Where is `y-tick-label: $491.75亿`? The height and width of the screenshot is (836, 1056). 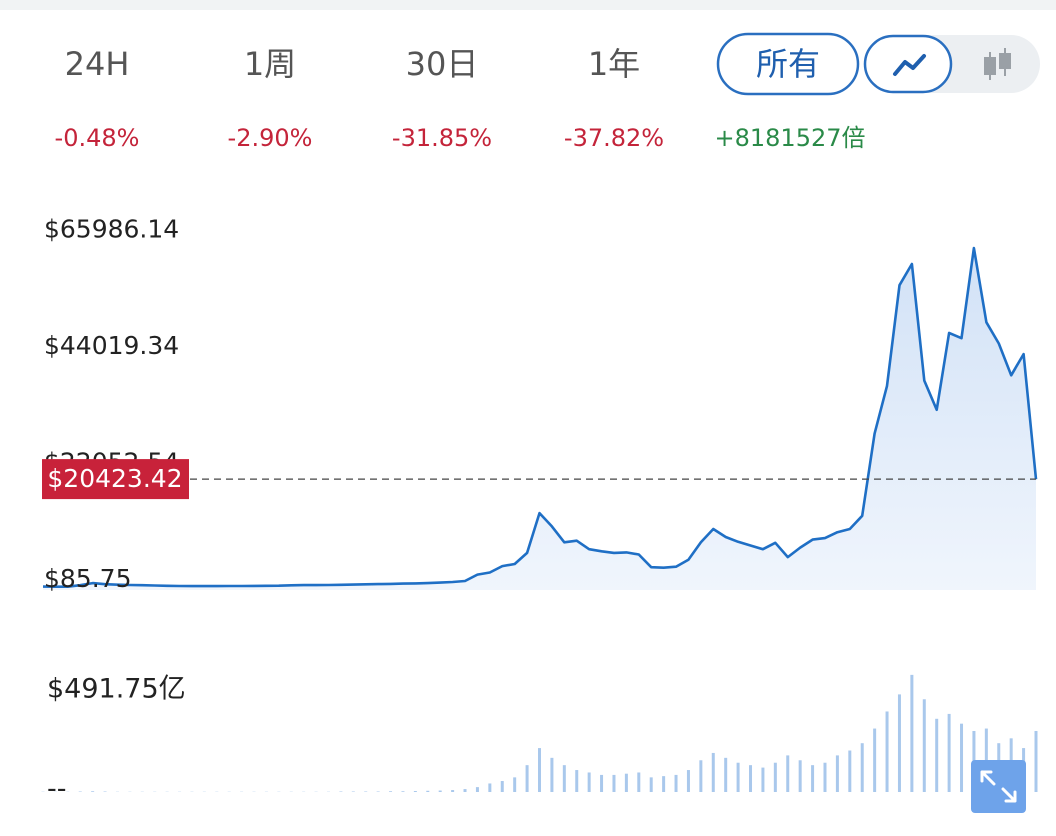 y-tick-label: $491.75亿 is located at coordinates (116, 689).